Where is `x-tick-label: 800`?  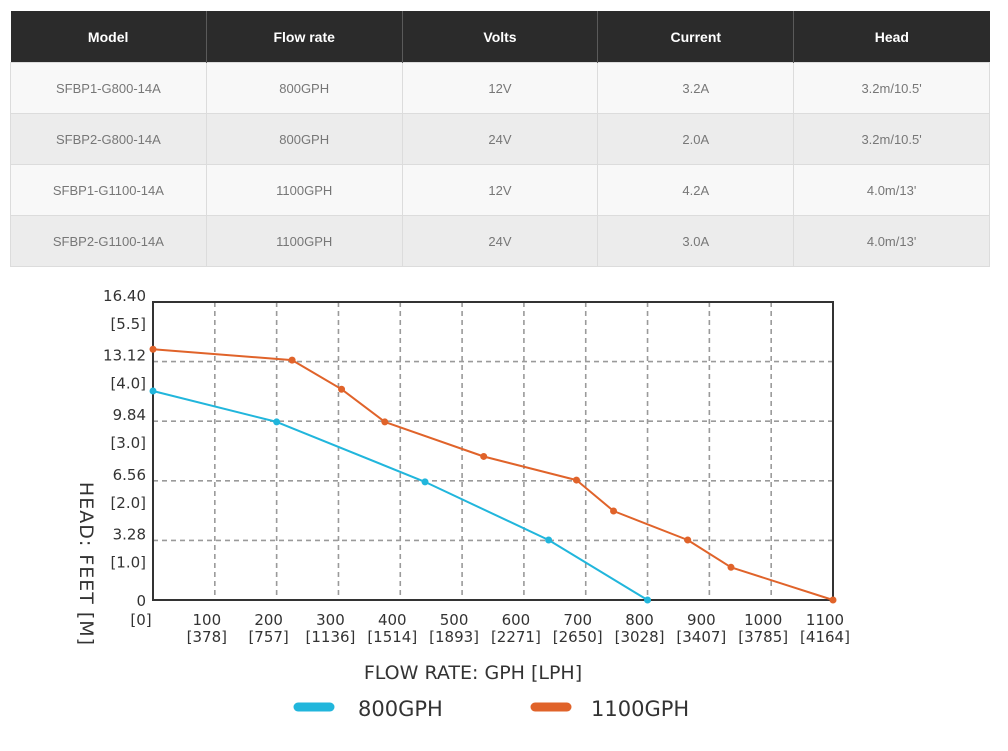
x-tick-label: 800 is located at coordinates (639, 620).